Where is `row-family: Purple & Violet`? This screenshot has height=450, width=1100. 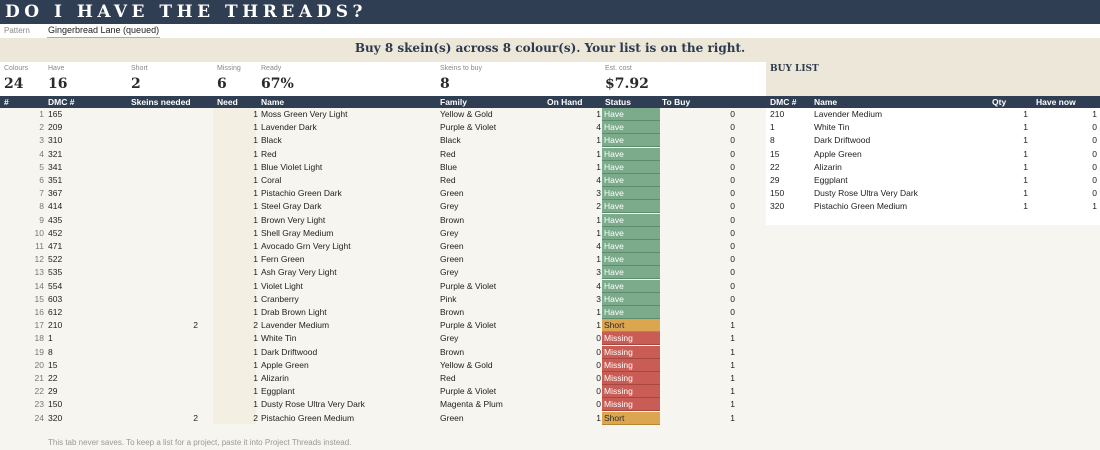 row-family: Purple & Violet is located at coordinates (468, 325).